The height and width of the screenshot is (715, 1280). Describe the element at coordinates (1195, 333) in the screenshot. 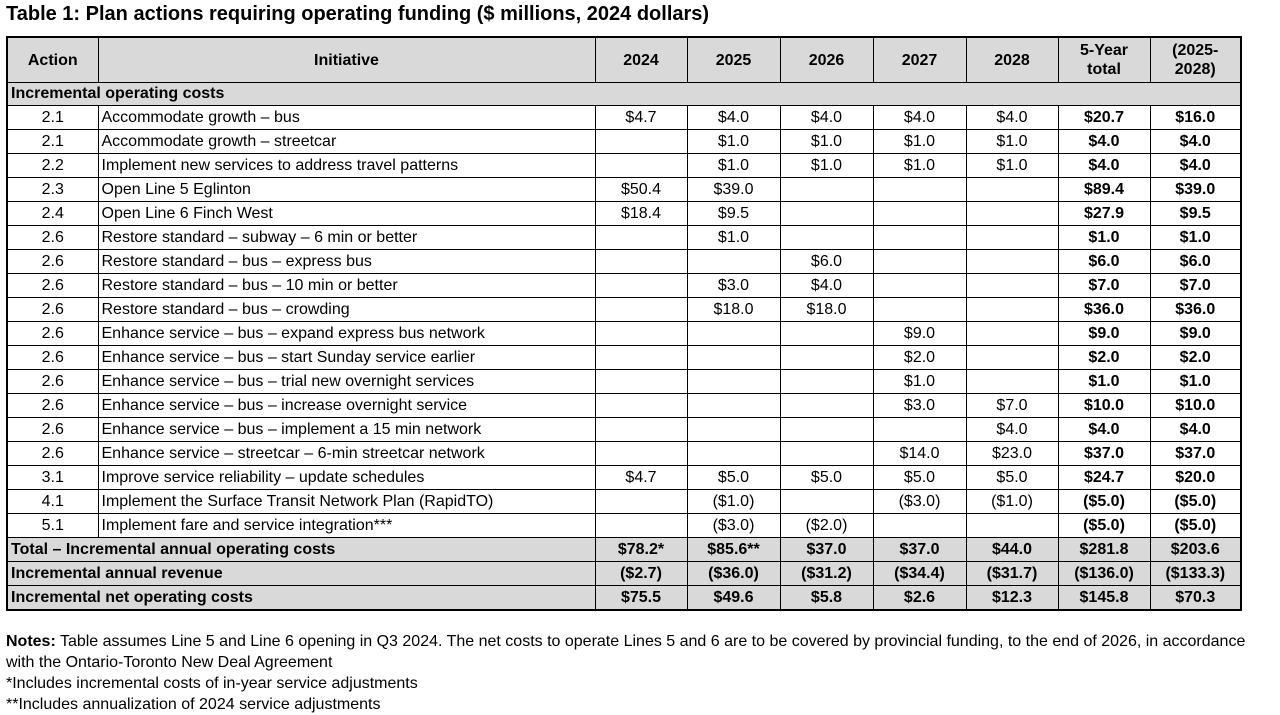

I see `range-total-cell: $9.0` at that location.